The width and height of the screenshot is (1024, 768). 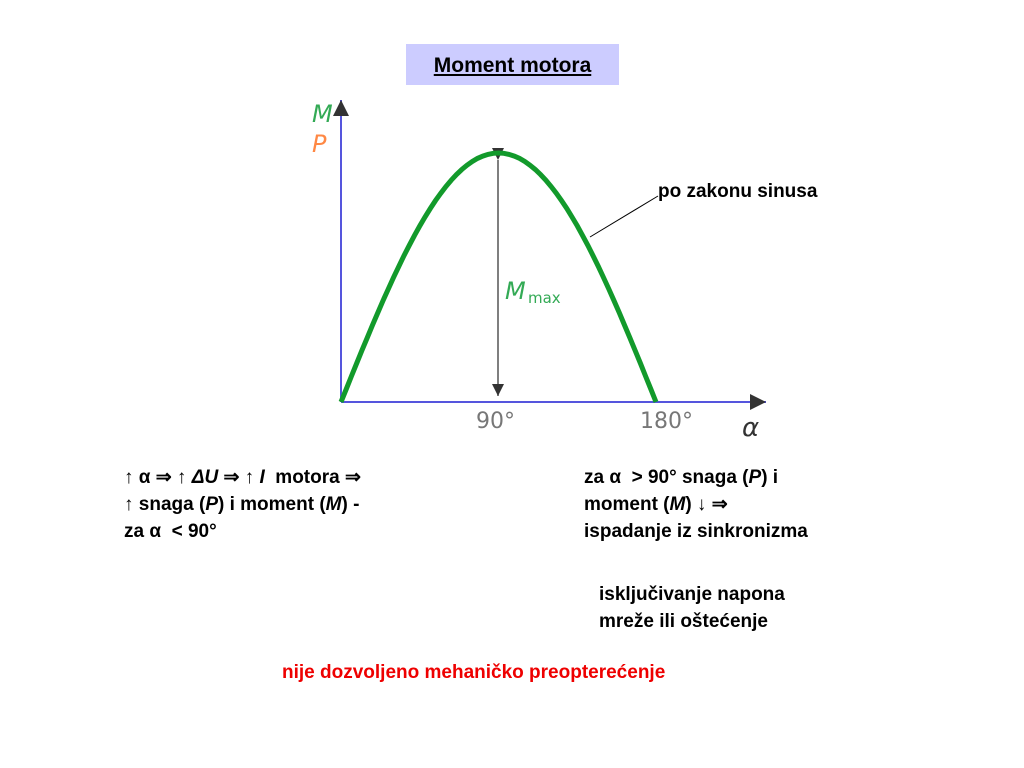 I want to click on text: moment (, so click(x=627, y=504).